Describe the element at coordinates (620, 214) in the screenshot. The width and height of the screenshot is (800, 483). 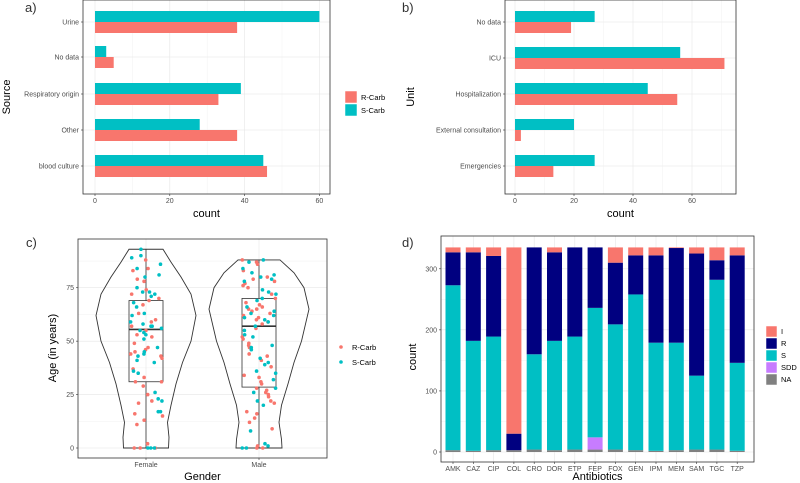
I see `x-axis-title: count` at that location.